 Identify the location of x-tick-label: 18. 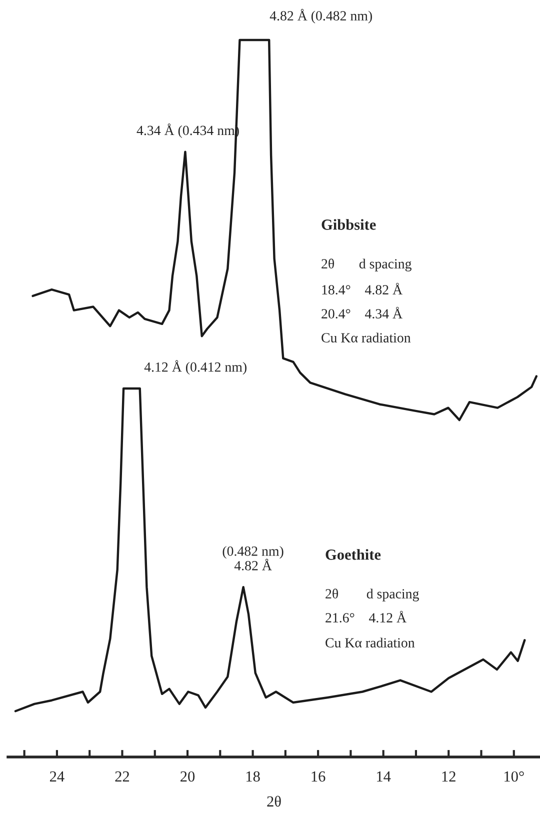
(253, 776).